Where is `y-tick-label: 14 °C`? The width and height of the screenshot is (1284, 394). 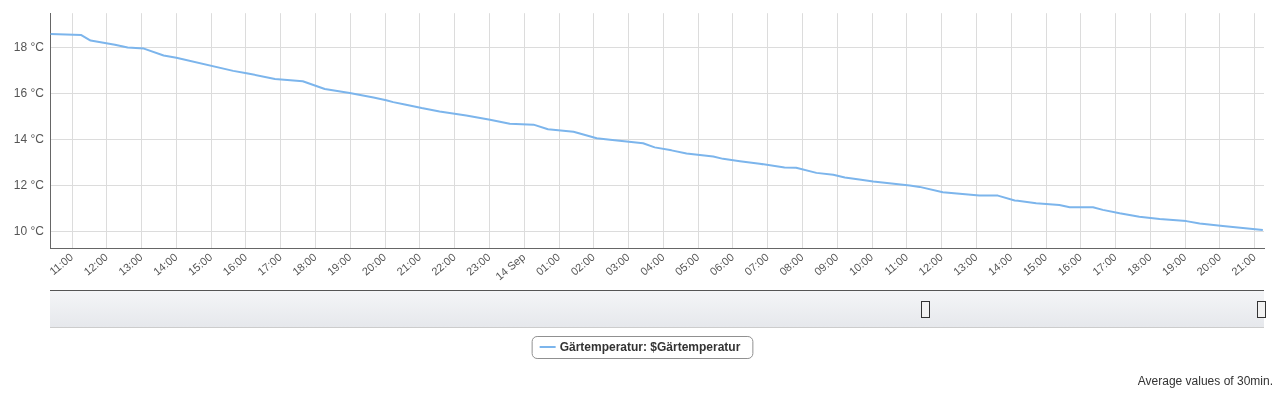 y-tick-label: 14 °C is located at coordinates (29, 138).